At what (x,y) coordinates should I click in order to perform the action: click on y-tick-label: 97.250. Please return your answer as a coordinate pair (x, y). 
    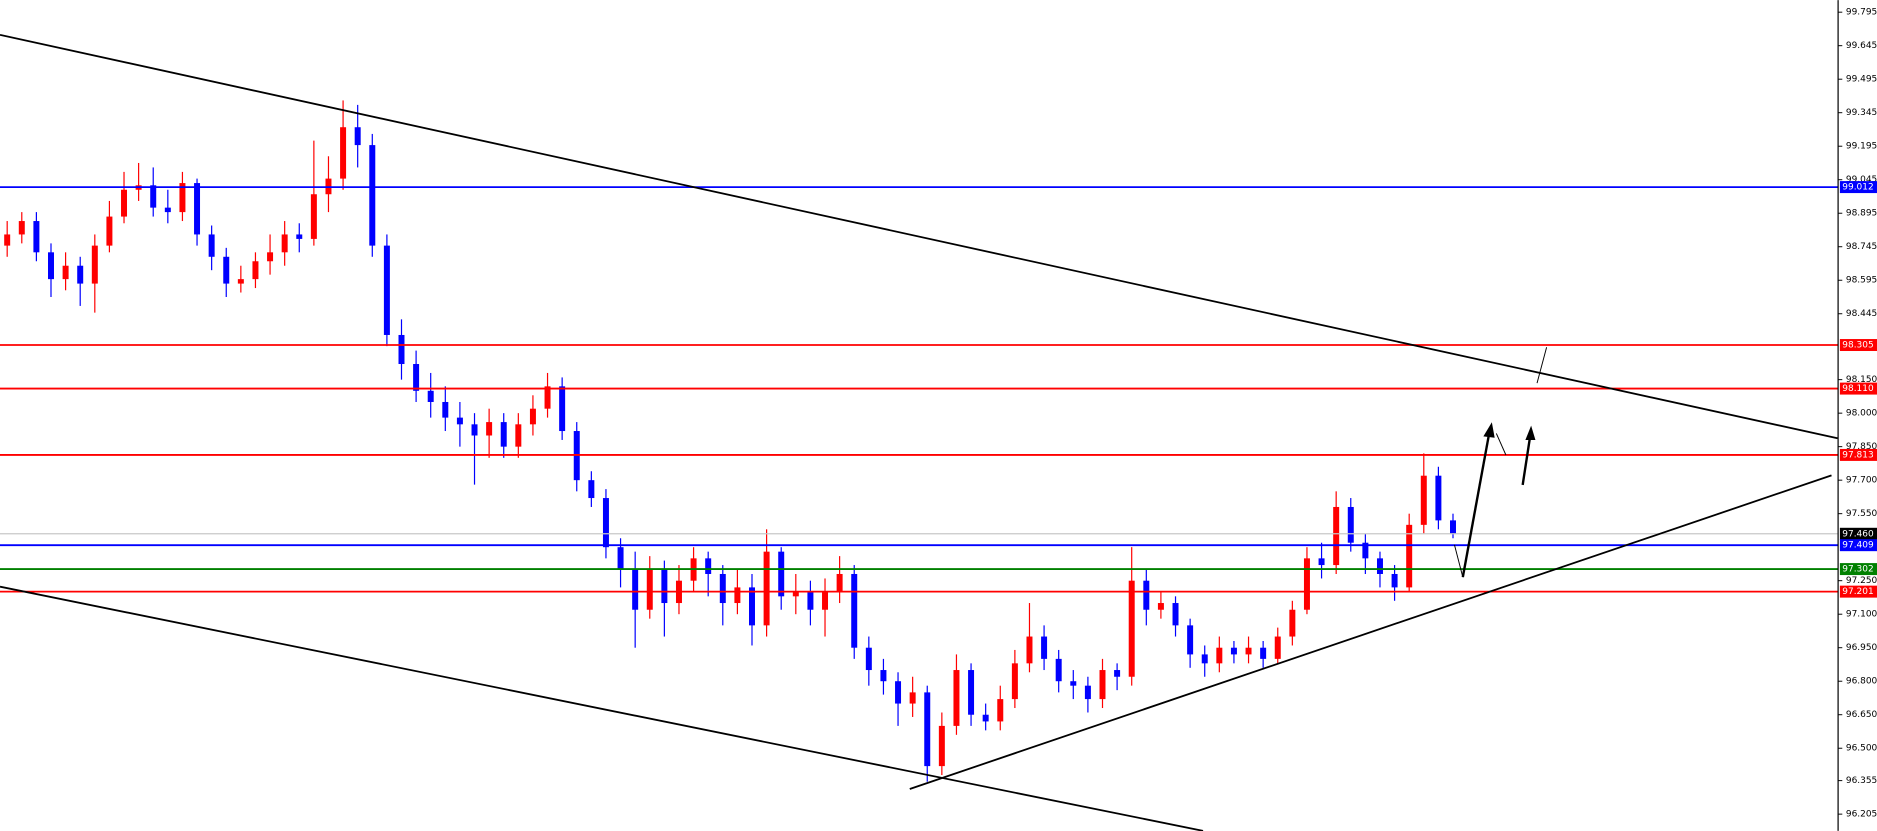
    Looking at the image, I should click on (1861, 581).